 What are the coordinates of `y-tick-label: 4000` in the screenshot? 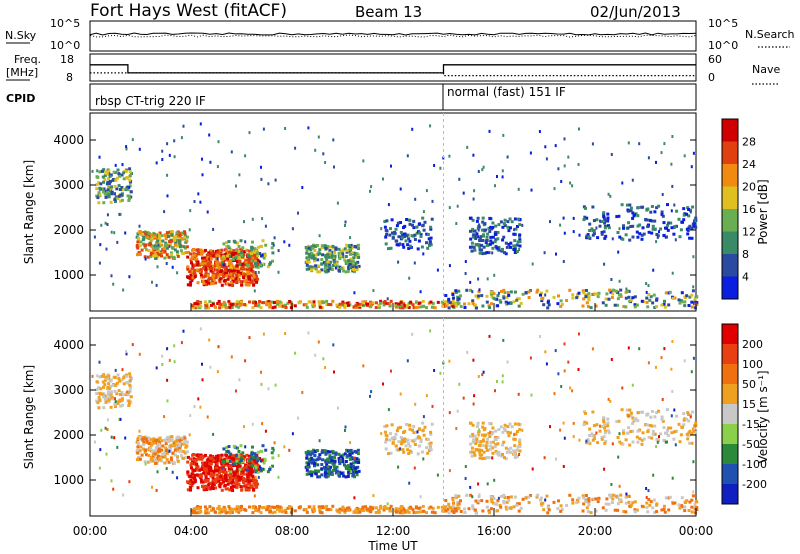 It's located at (68, 140).